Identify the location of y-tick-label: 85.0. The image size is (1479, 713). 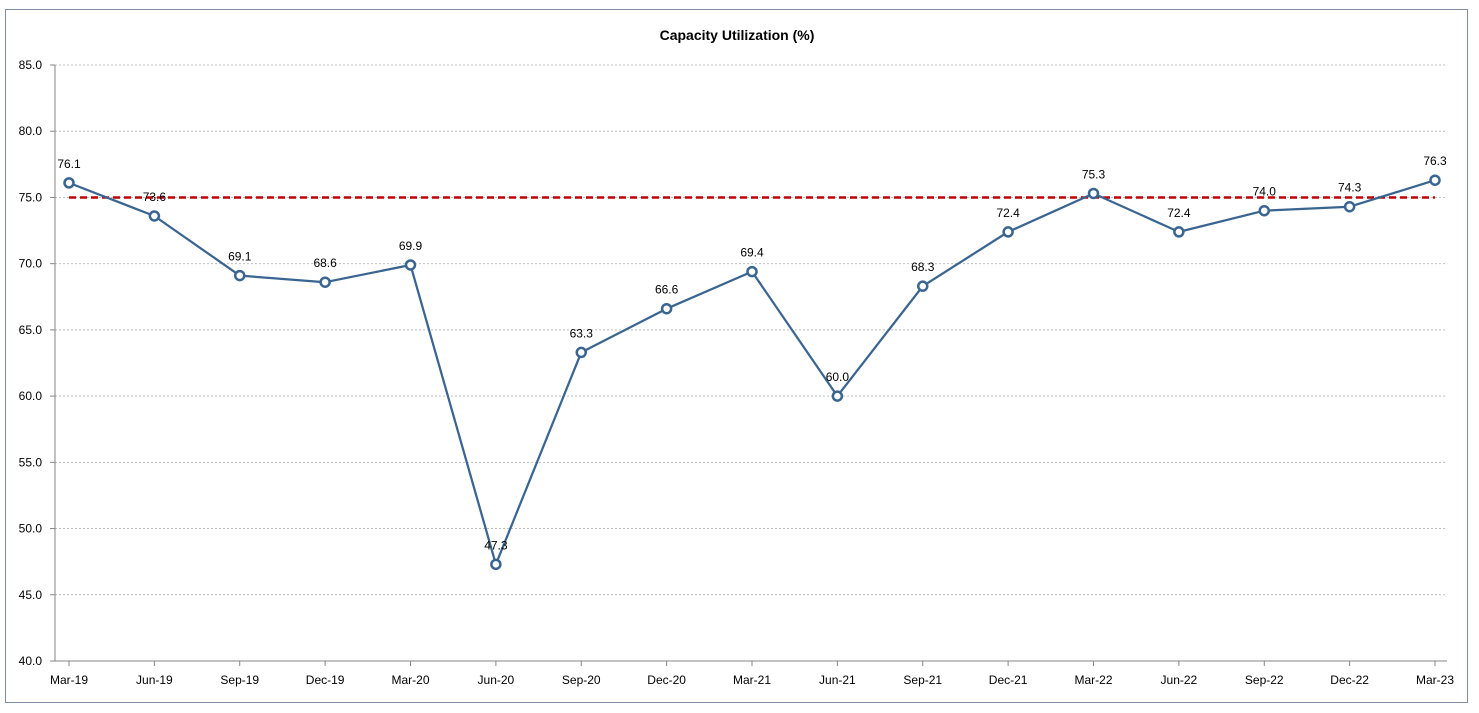
(31, 65).